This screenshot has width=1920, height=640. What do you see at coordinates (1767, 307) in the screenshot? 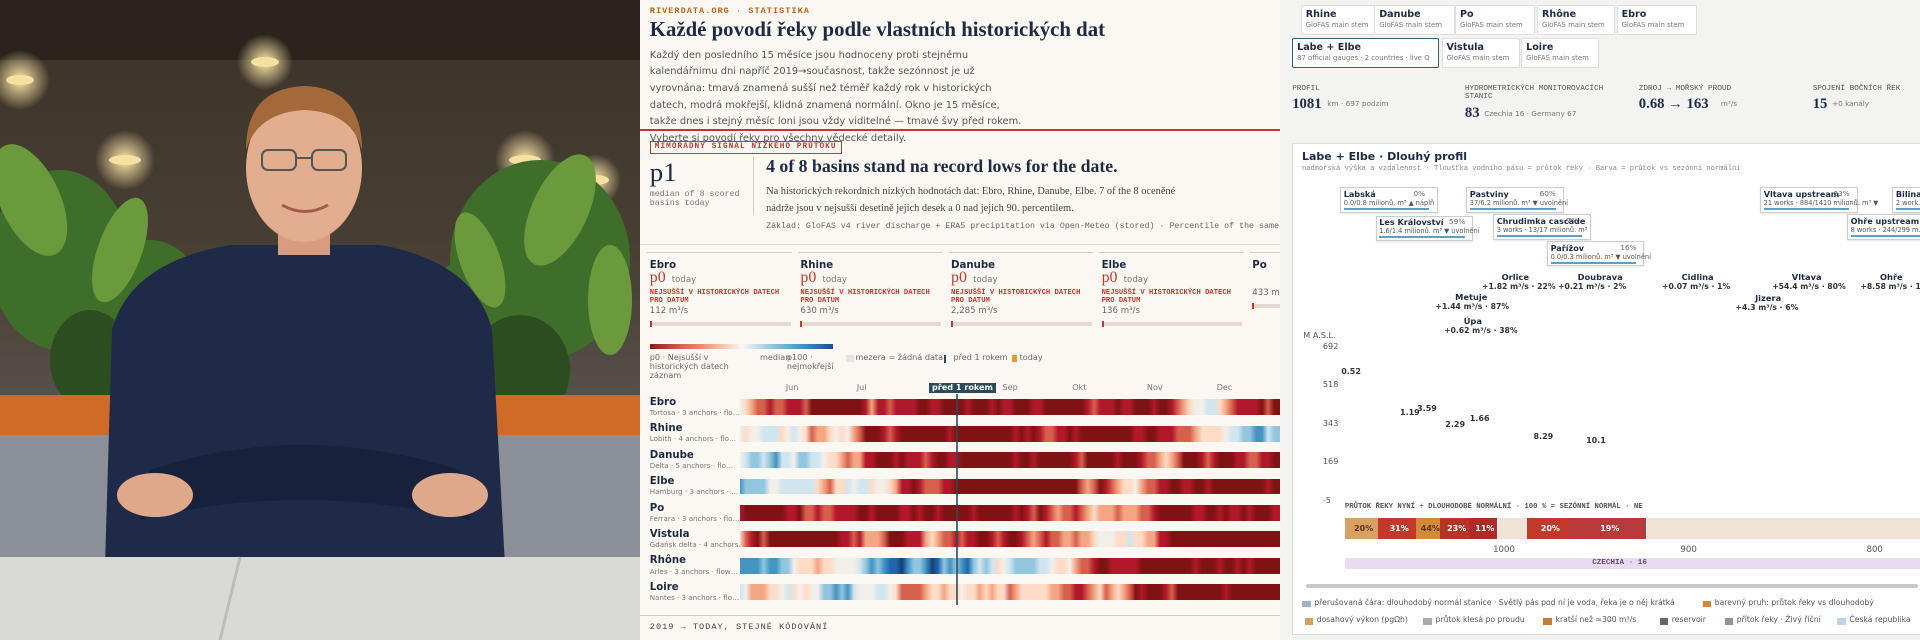
I see `tributary-detail: +4.3 m³/s · 6%` at bounding box center [1767, 307].